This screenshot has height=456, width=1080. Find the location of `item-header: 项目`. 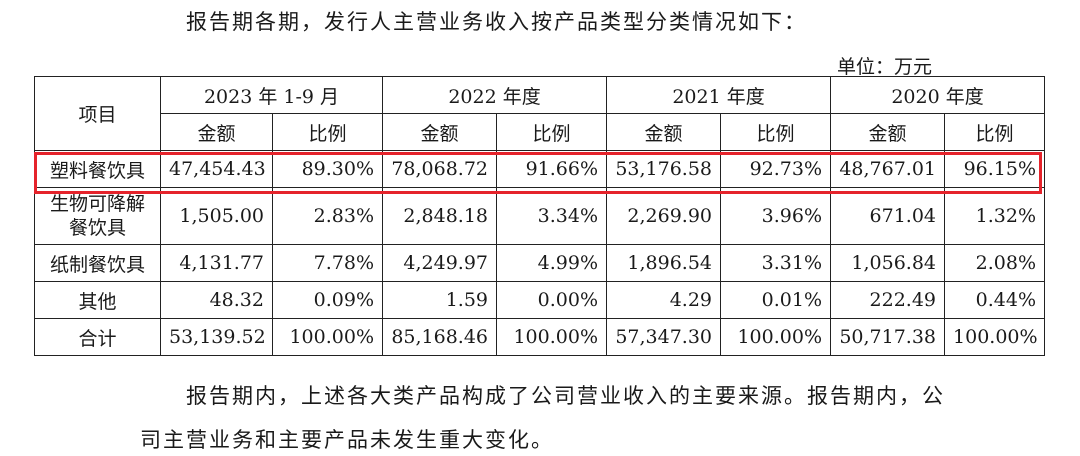

item-header: 项目 is located at coordinates (97, 113).